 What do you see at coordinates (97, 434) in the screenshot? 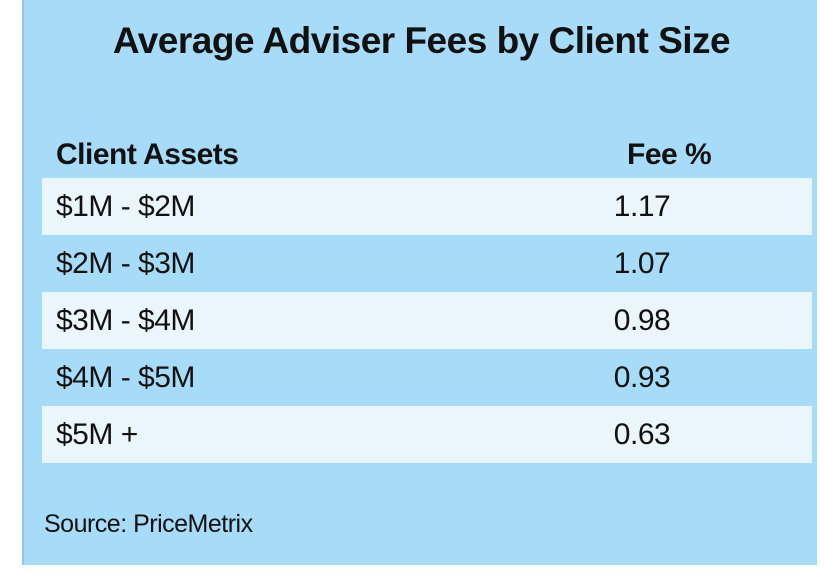
I see `cell-client-assets: $5M +` at bounding box center [97, 434].